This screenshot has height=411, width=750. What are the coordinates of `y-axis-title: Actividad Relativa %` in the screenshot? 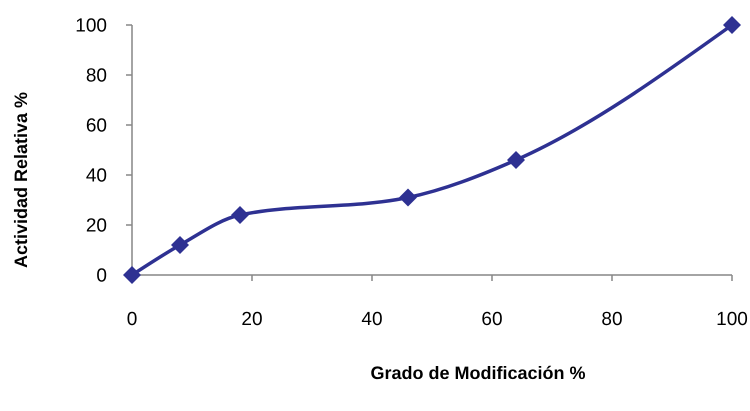 It's located at (21, 180).